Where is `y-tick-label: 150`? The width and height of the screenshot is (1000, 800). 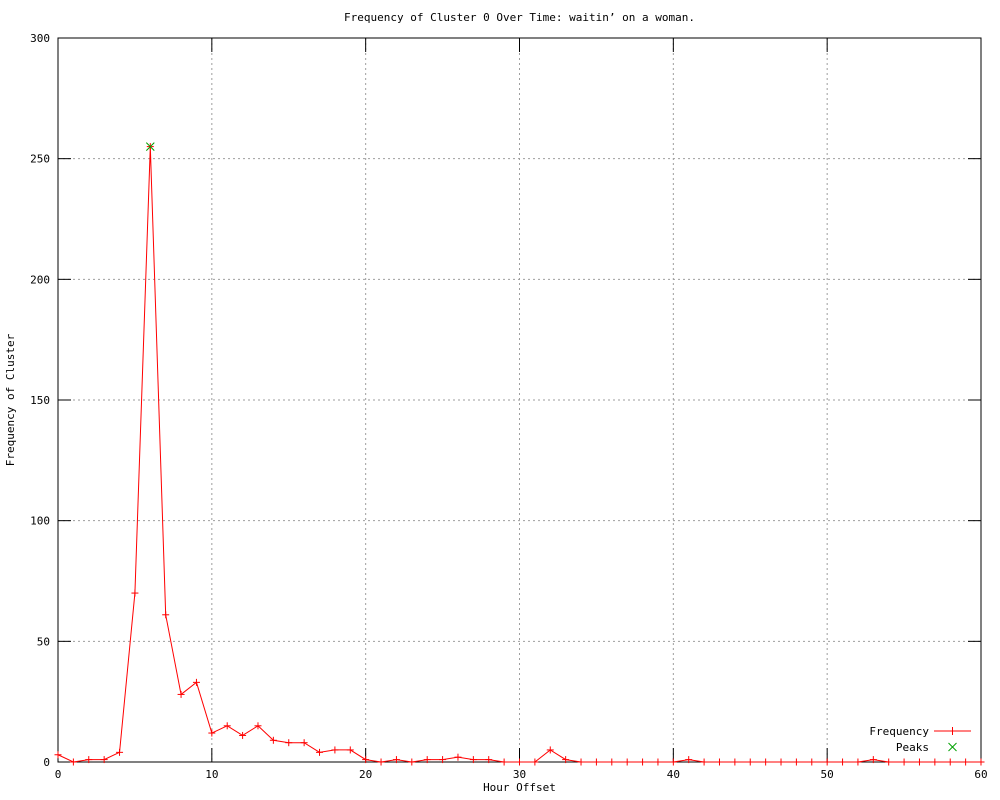
y-tick-label: 150 is located at coordinates (40, 400).